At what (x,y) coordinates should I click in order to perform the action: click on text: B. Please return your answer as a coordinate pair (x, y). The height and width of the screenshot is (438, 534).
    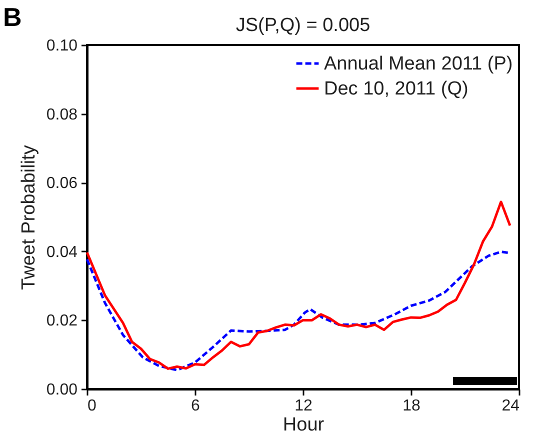
    Looking at the image, I should click on (12, 17).